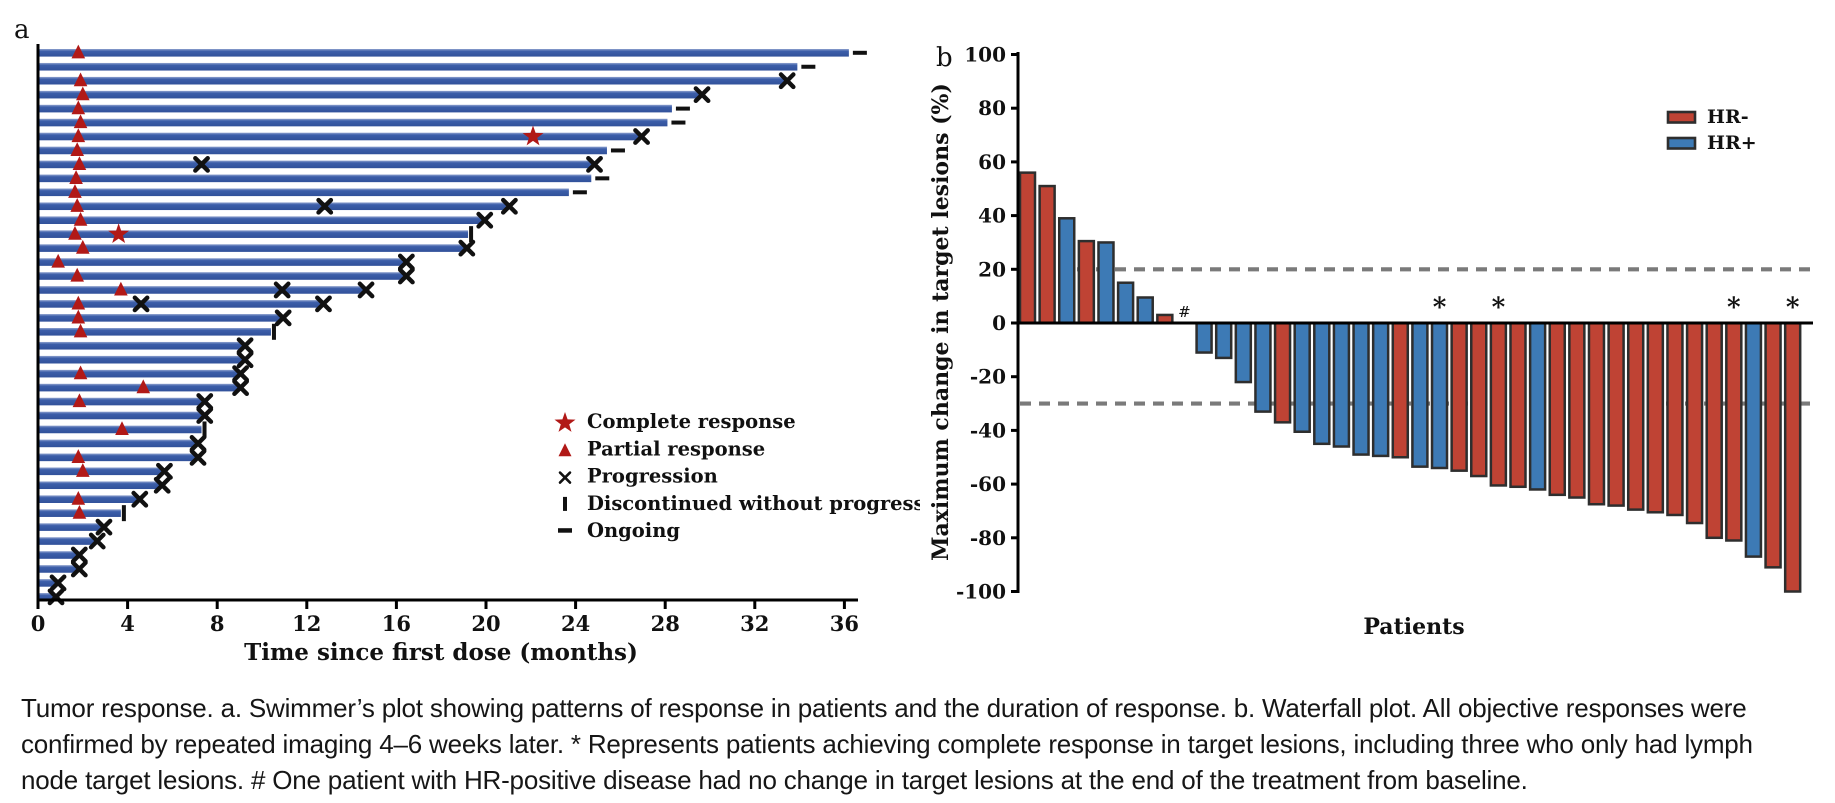 The height and width of the screenshot is (803, 1835). Describe the element at coordinates (575, 623) in the screenshot. I see `x-tick-label: 24` at that location.